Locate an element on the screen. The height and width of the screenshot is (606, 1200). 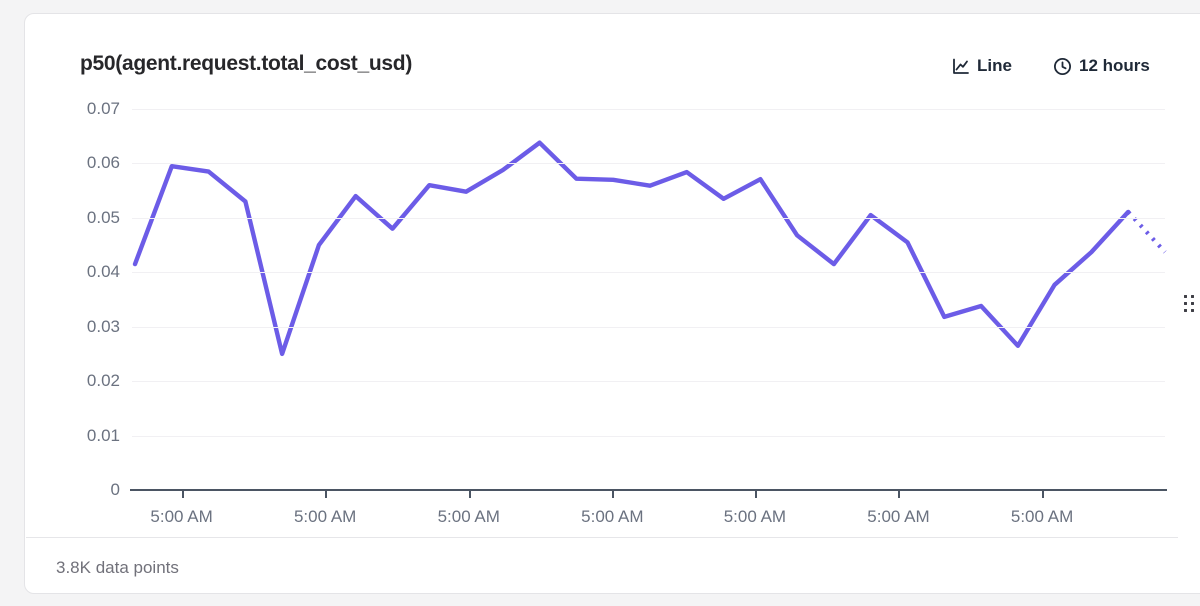
y-axis-label: 0.04 is located at coordinates (103, 272).